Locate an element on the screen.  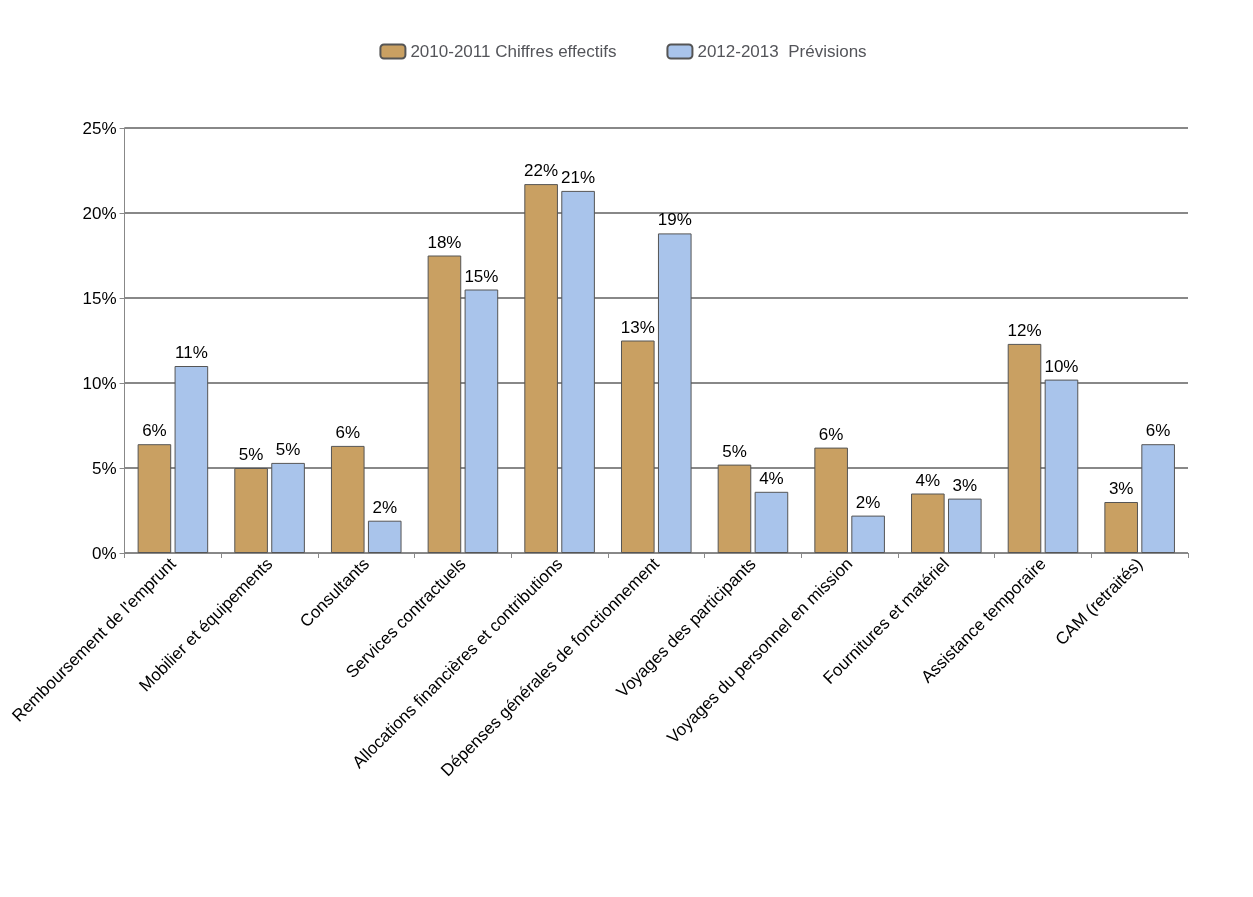
y-tick-label: 0% is located at coordinates (104, 553).